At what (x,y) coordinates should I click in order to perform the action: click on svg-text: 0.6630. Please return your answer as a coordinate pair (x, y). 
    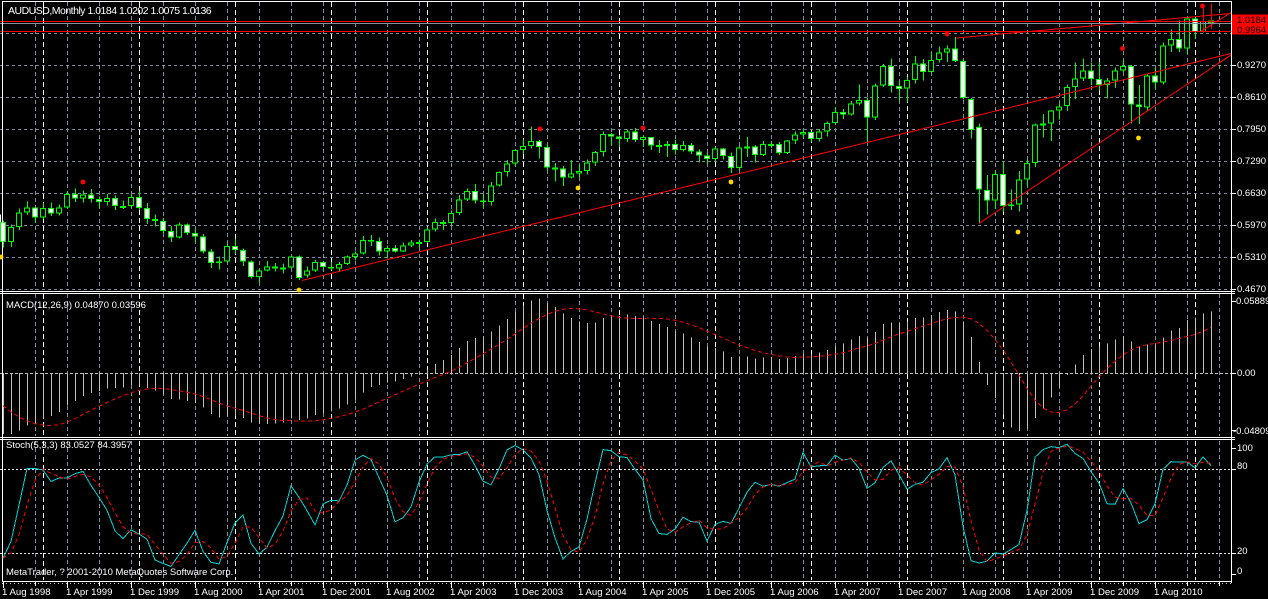
    Looking at the image, I should click on (1251, 193).